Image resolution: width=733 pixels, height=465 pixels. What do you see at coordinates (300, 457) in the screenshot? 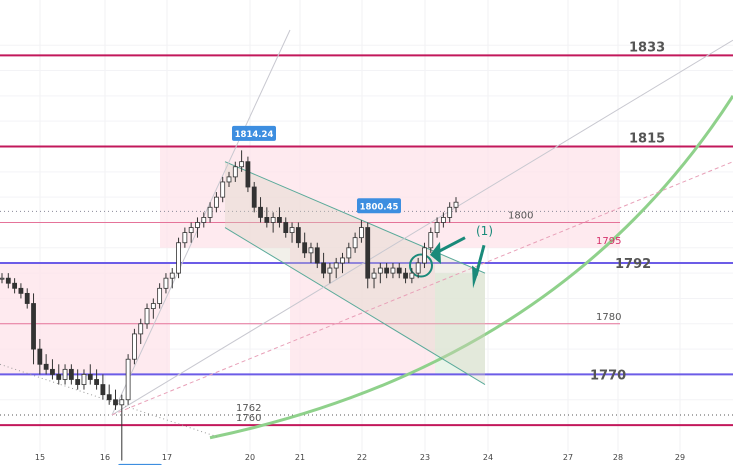
I see `x-tick-21: 21` at bounding box center [300, 457].